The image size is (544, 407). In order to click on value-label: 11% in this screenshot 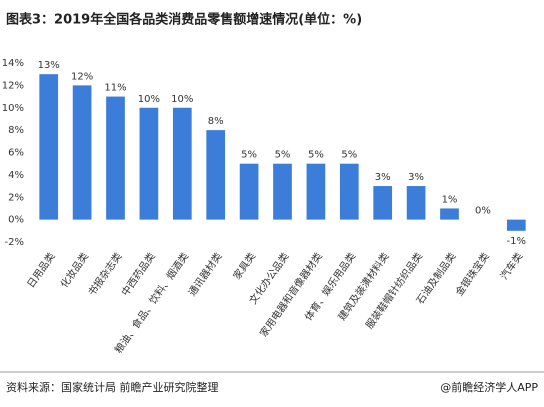, I will do `click(115, 88)`.